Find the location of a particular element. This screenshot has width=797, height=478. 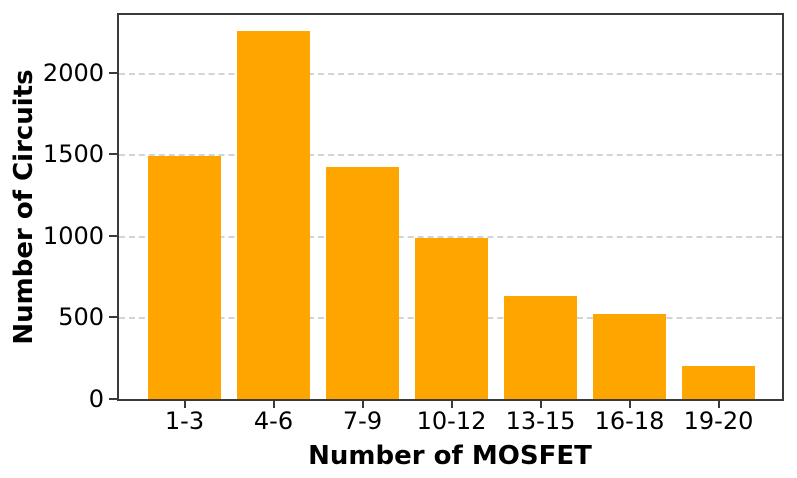

x-tick-label: 1-3 is located at coordinates (184, 421).